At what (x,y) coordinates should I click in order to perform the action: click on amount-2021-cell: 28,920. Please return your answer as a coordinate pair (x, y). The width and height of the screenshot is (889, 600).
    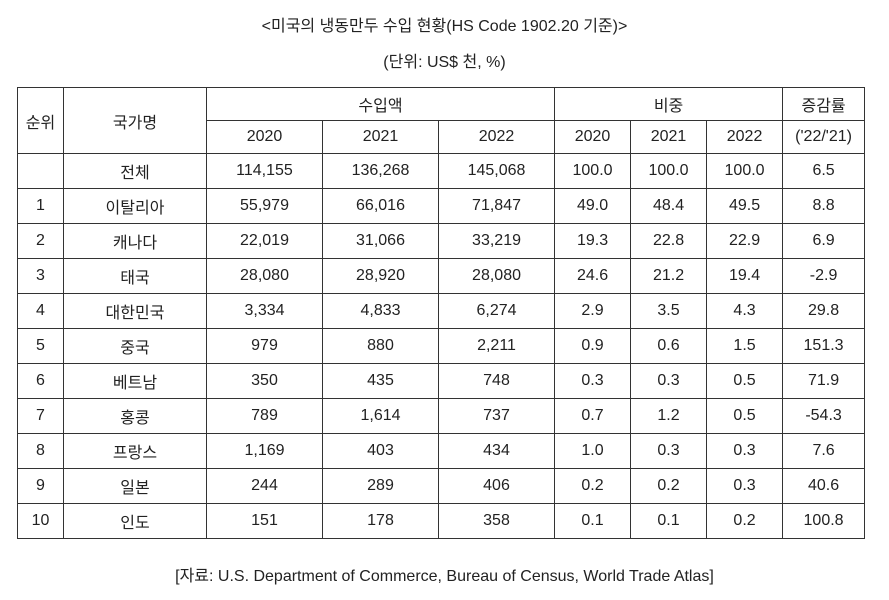
    Looking at the image, I should click on (380, 276).